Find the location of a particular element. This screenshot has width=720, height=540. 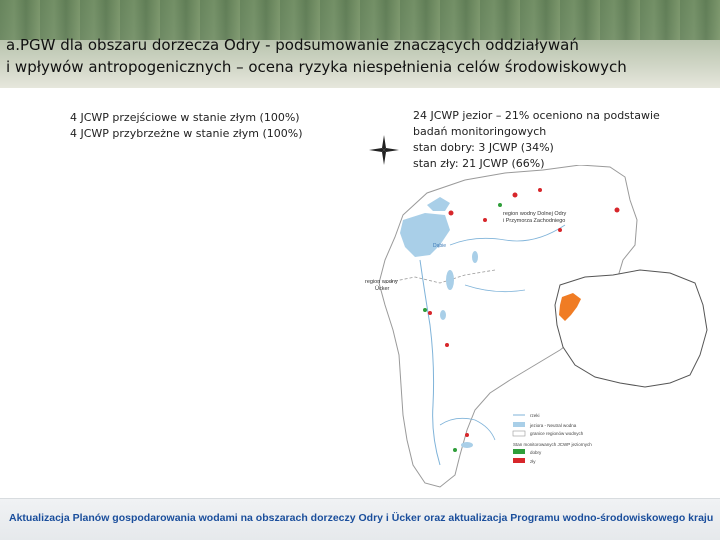

region-label-odra-line-2: i Przymorza Zachodniego is located at coordinates (534, 221).